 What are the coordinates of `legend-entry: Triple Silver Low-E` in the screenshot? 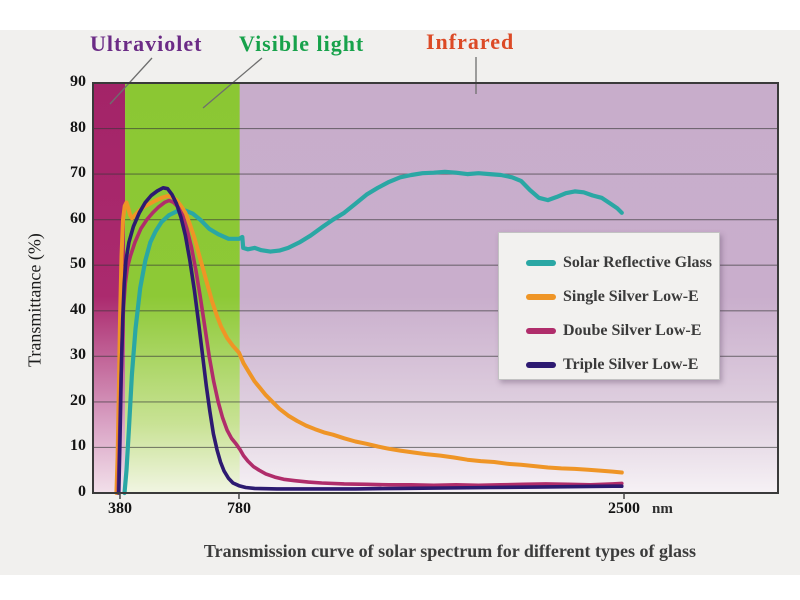 It's located at (622, 365).